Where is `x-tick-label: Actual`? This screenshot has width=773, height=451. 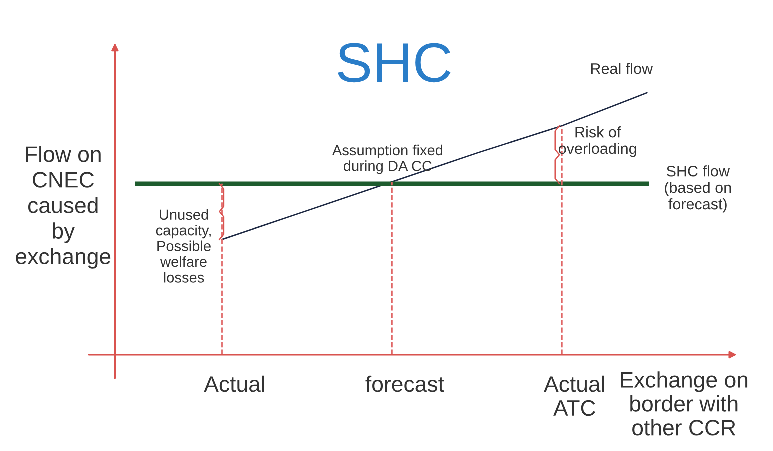 x-tick-label: Actual is located at coordinates (234, 384).